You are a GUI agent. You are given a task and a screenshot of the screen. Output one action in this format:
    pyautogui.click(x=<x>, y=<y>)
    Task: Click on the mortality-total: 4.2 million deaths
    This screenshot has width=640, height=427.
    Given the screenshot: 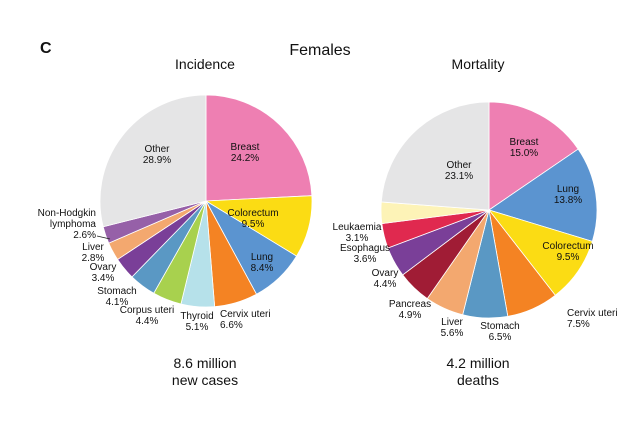 What is the action you would take?
    pyautogui.click(x=478, y=372)
    